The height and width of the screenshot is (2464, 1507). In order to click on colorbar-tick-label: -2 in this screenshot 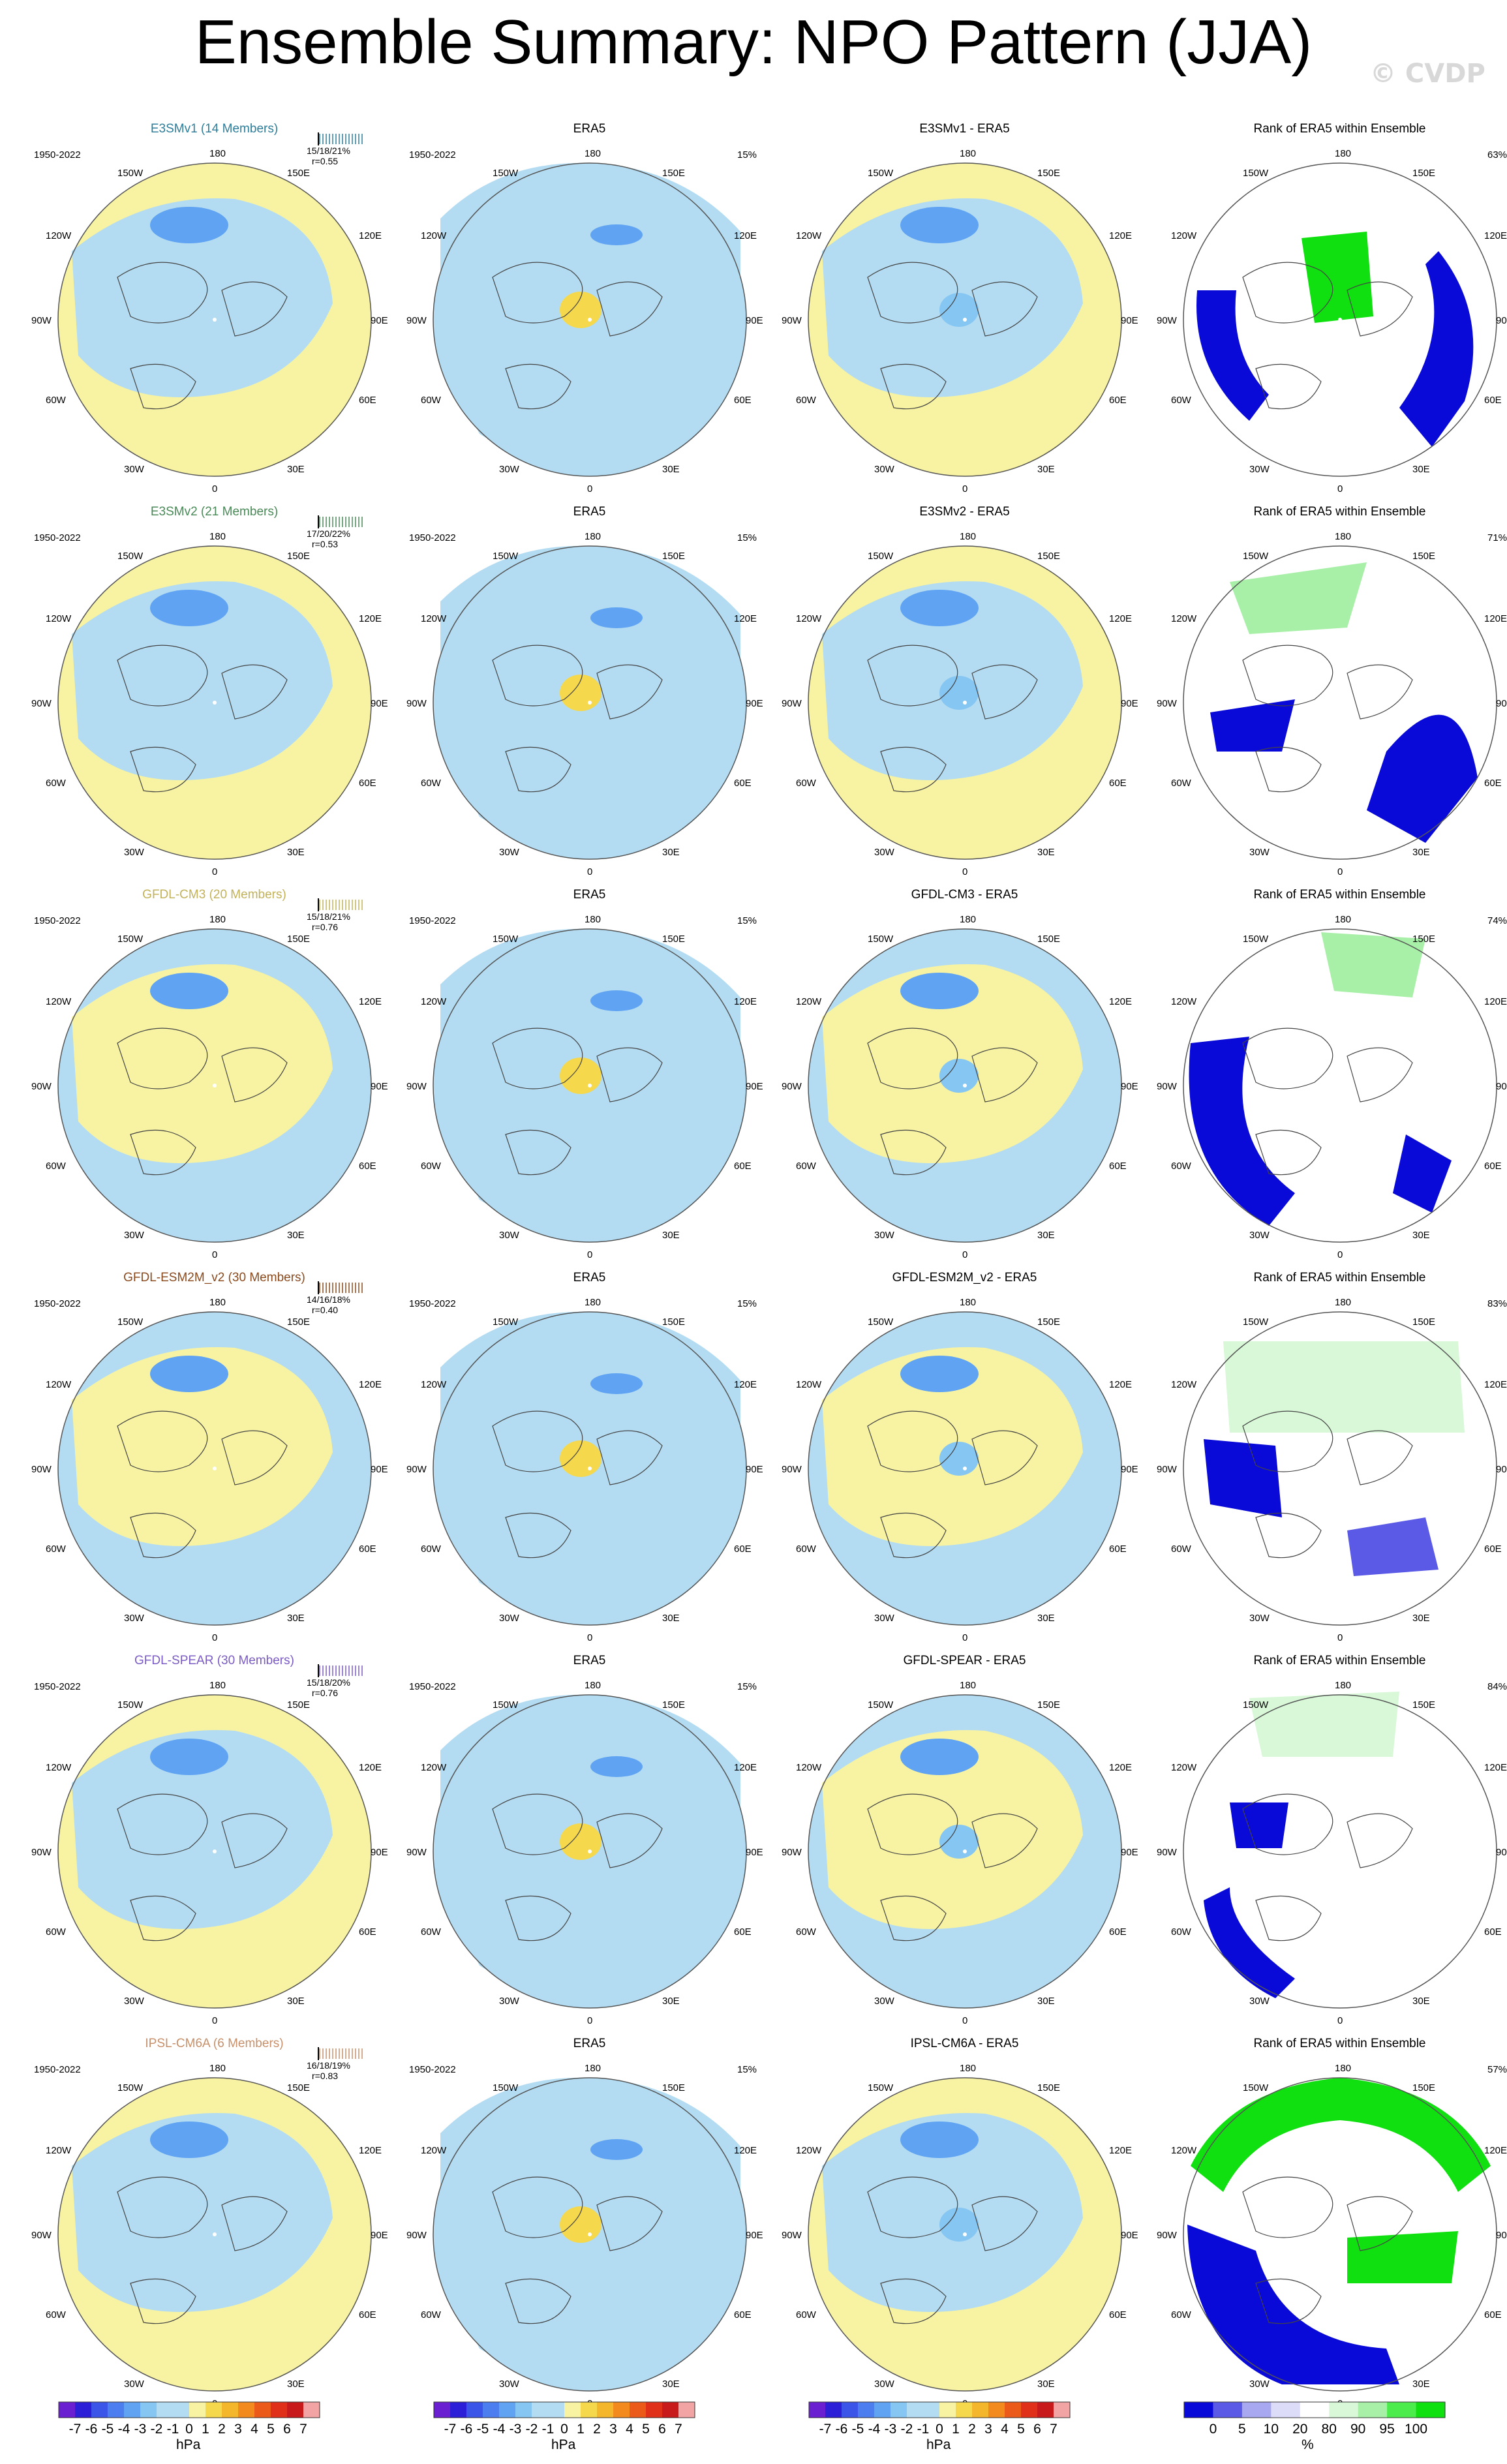, I will do `click(906, 2429)`.